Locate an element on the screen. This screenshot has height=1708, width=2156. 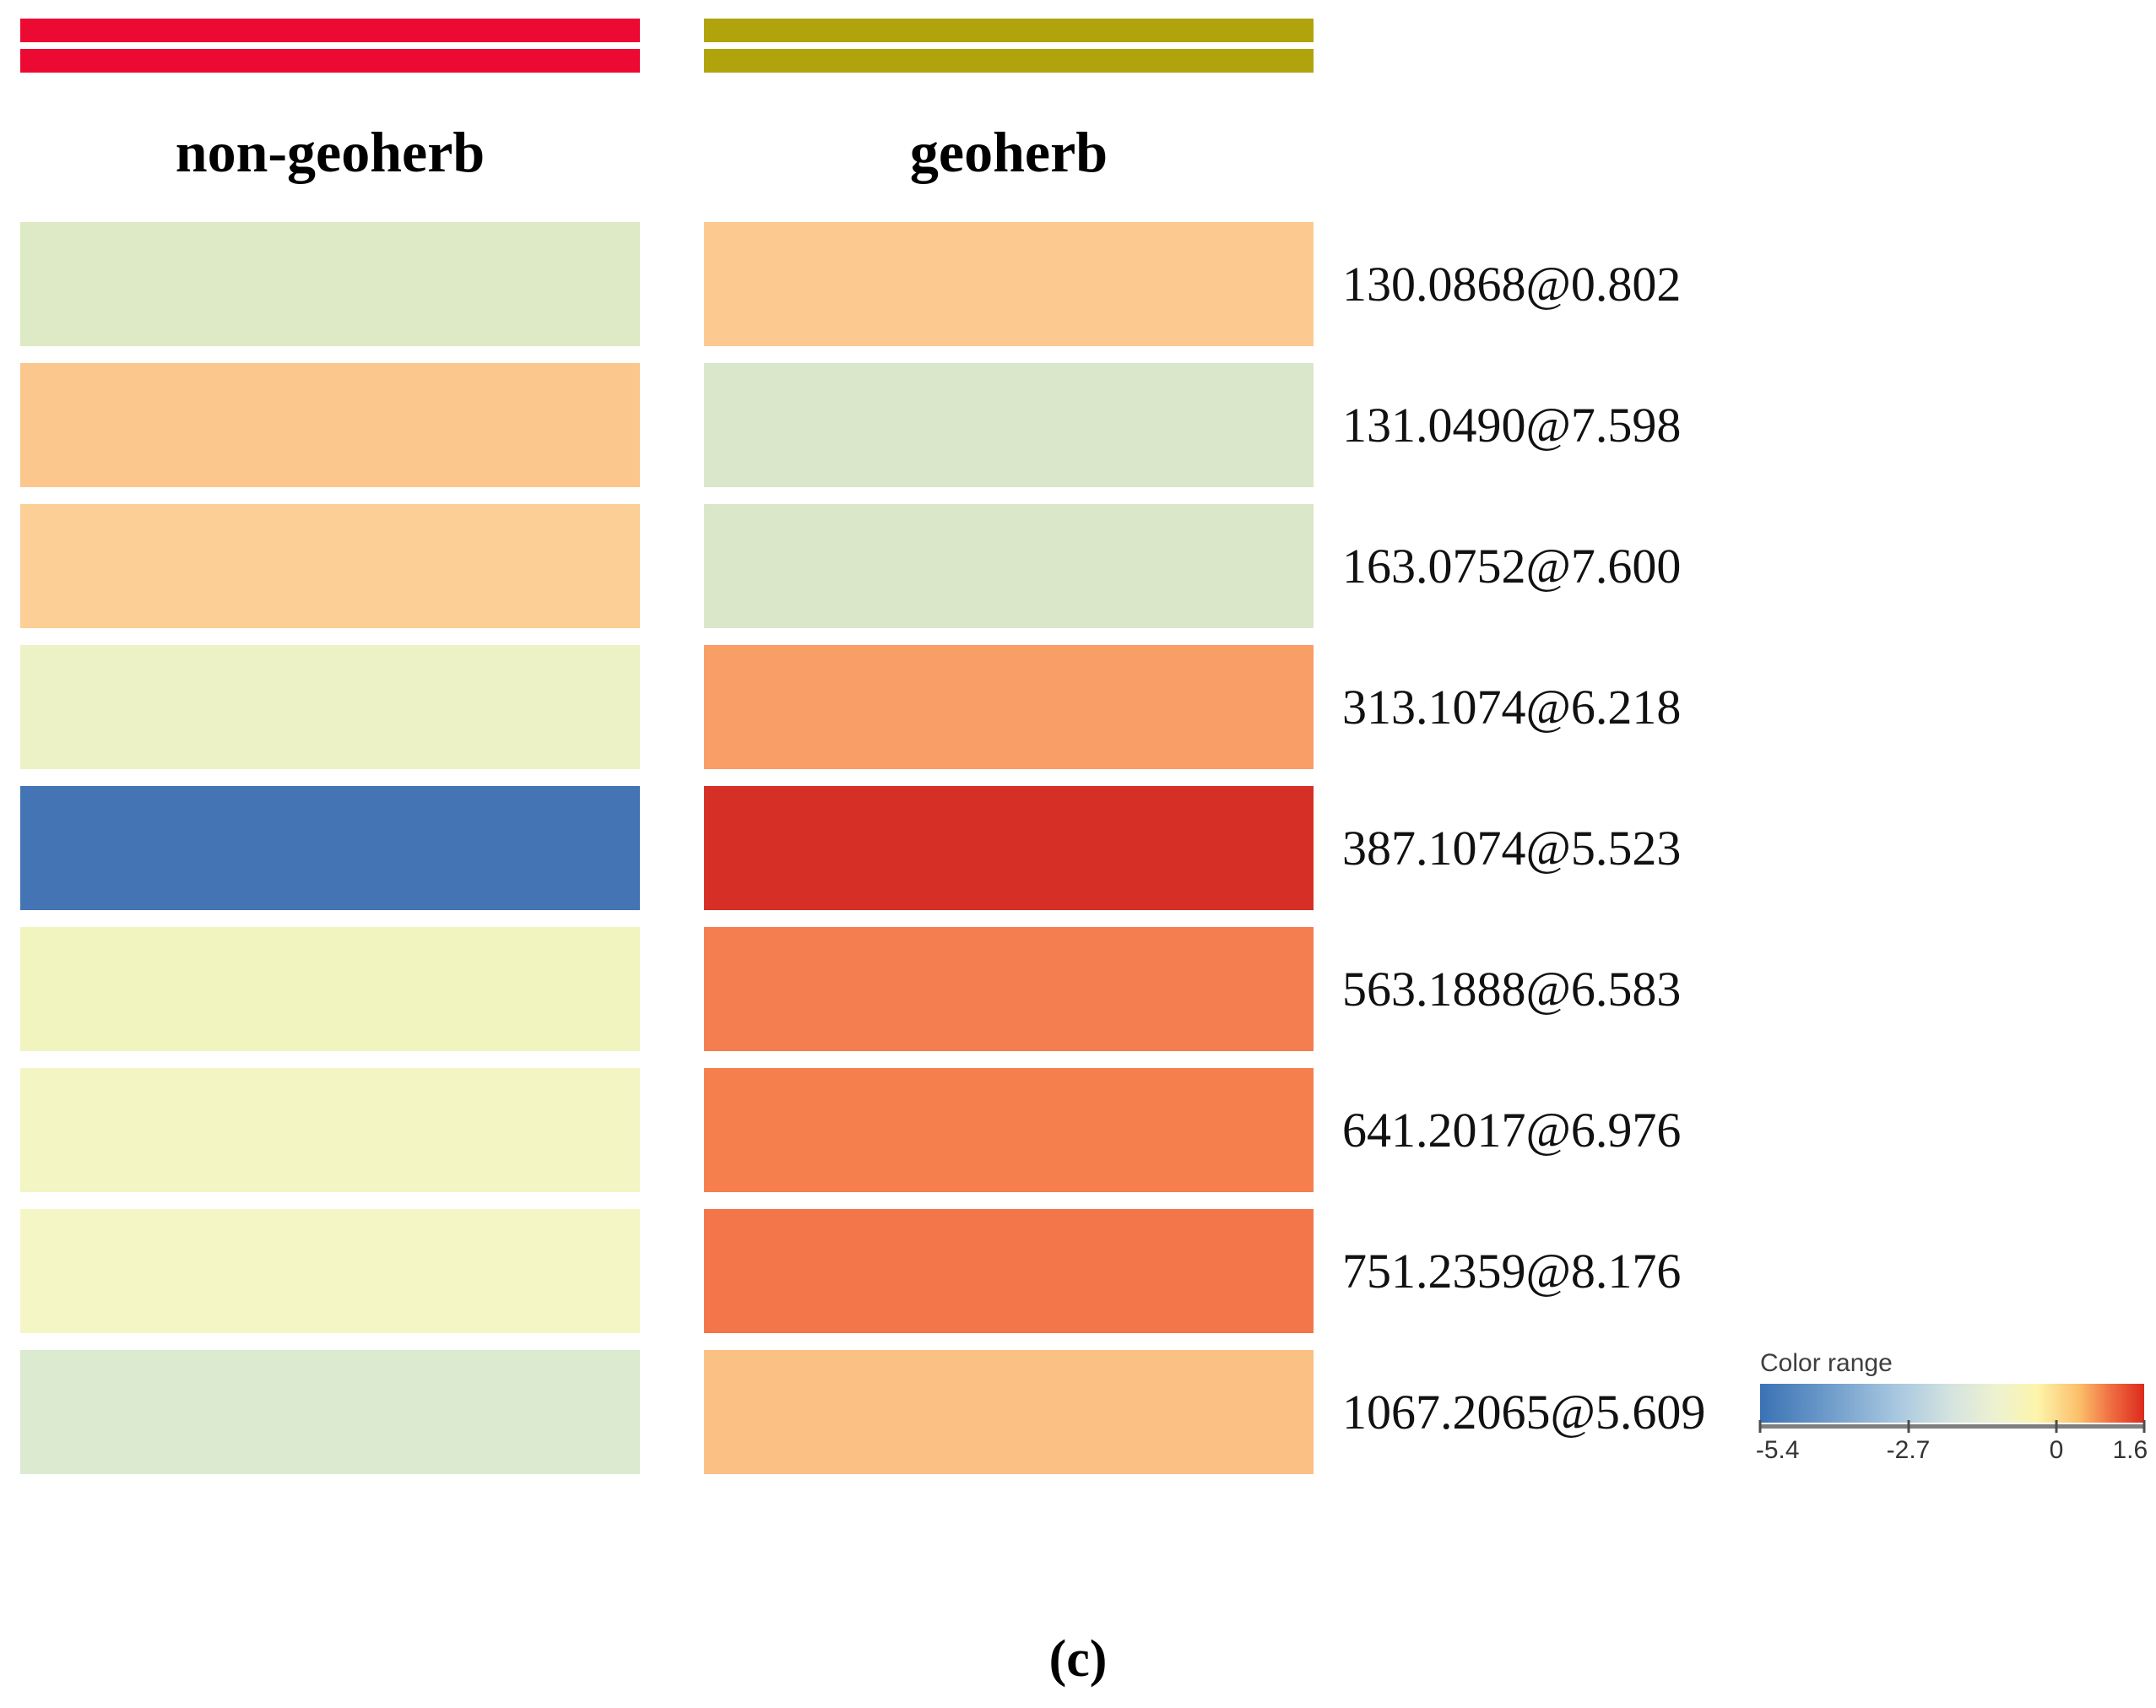
heatmap-row: 641.2017@6.976 is located at coordinates (862, 1130).